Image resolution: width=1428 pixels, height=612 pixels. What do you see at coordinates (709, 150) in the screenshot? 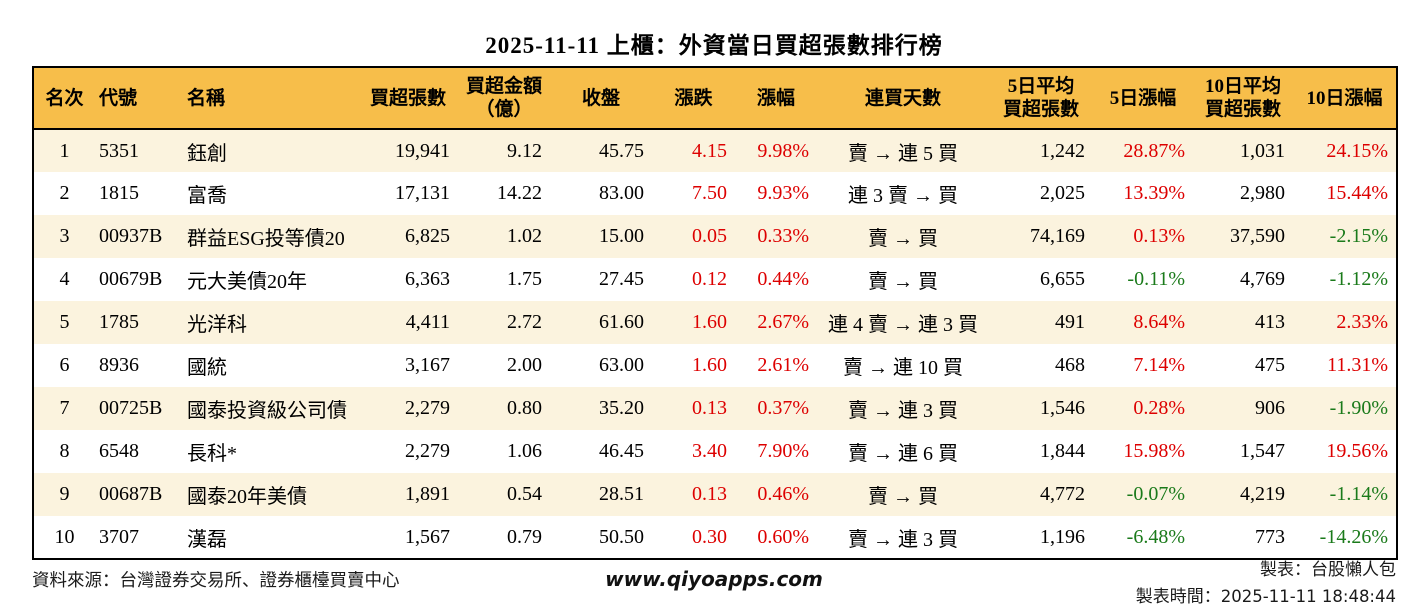
I see `cell-change: 4.15` at bounding box center [709, 150].